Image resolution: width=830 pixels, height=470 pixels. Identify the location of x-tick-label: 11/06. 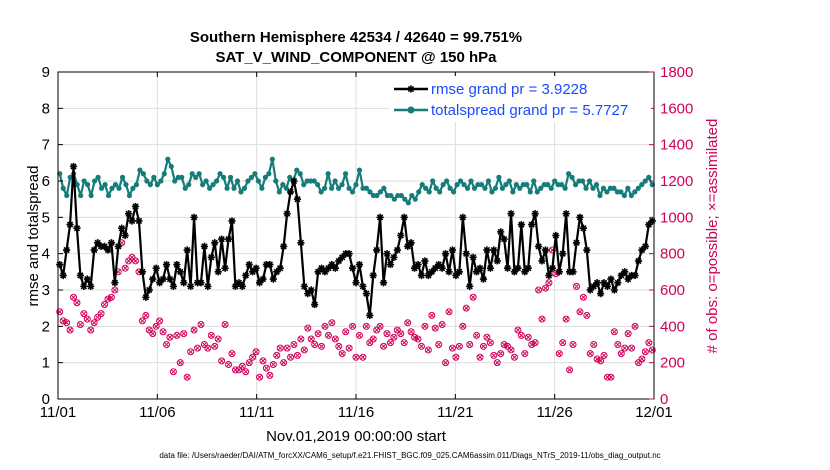
(157, 412).